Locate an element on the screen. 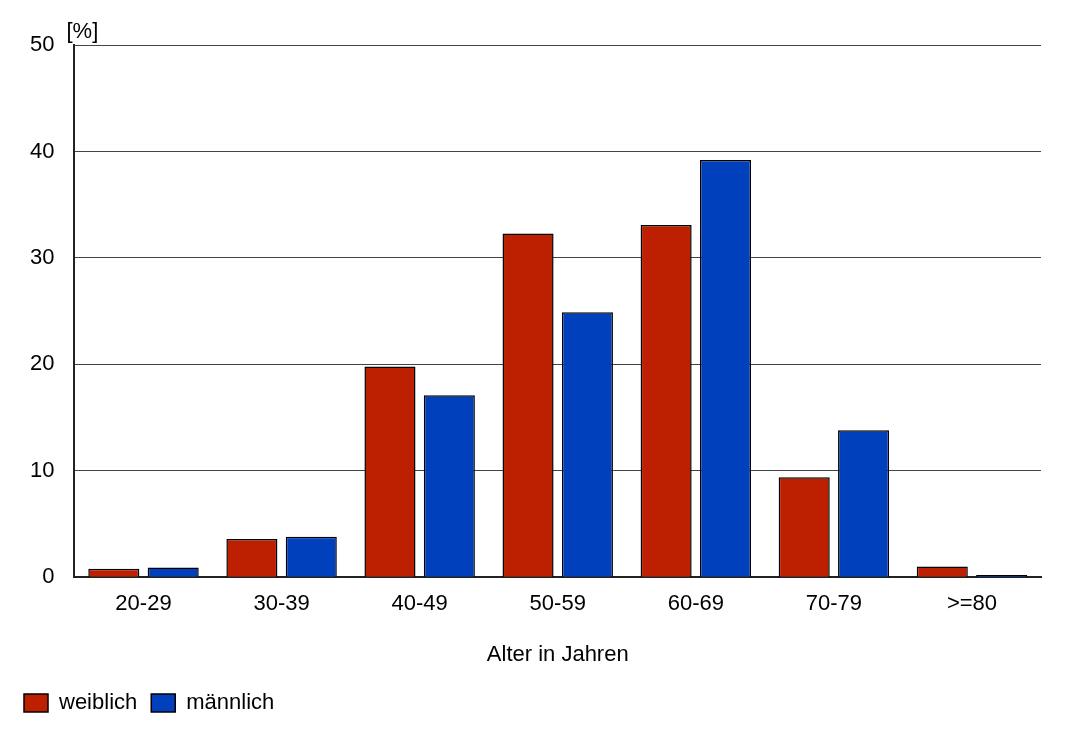  x-tick-label: 70-79 is located at coordinates (834, 603).